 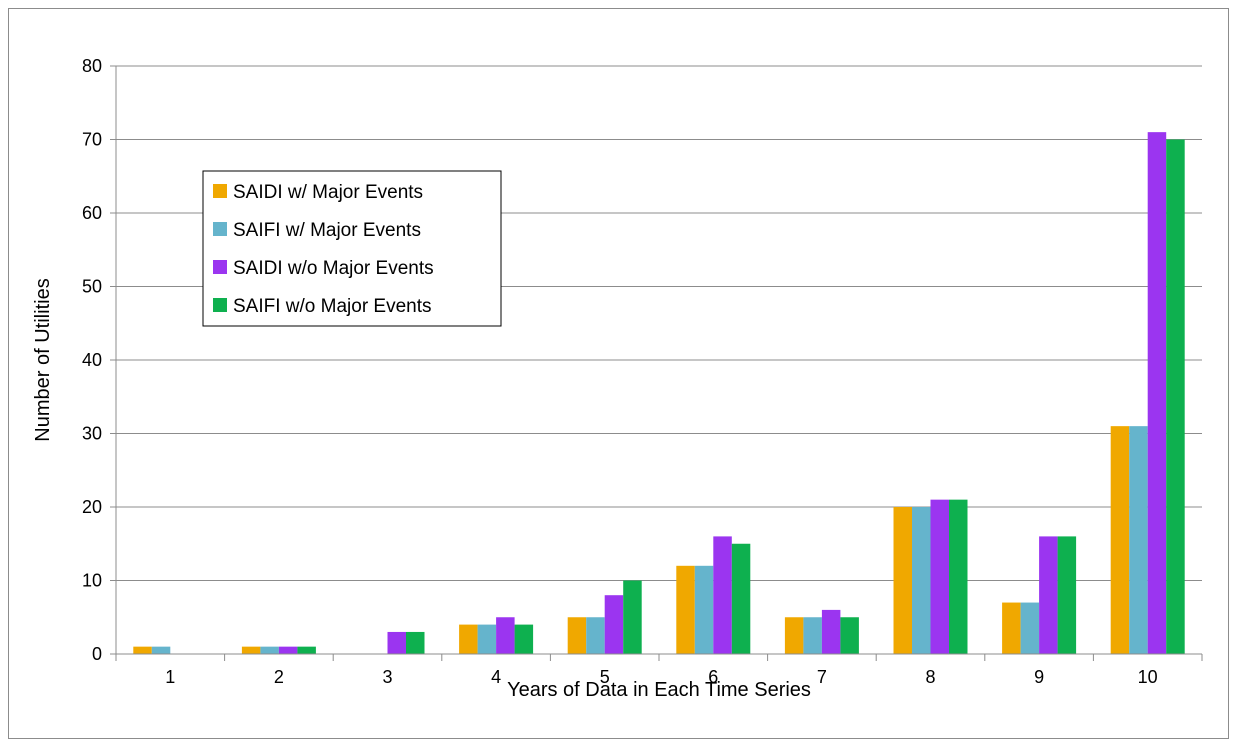 What do you see at coordinates (822, 677) in the screenshot?
I see `x-tick-label: 7` at bounding box center [822, 677].